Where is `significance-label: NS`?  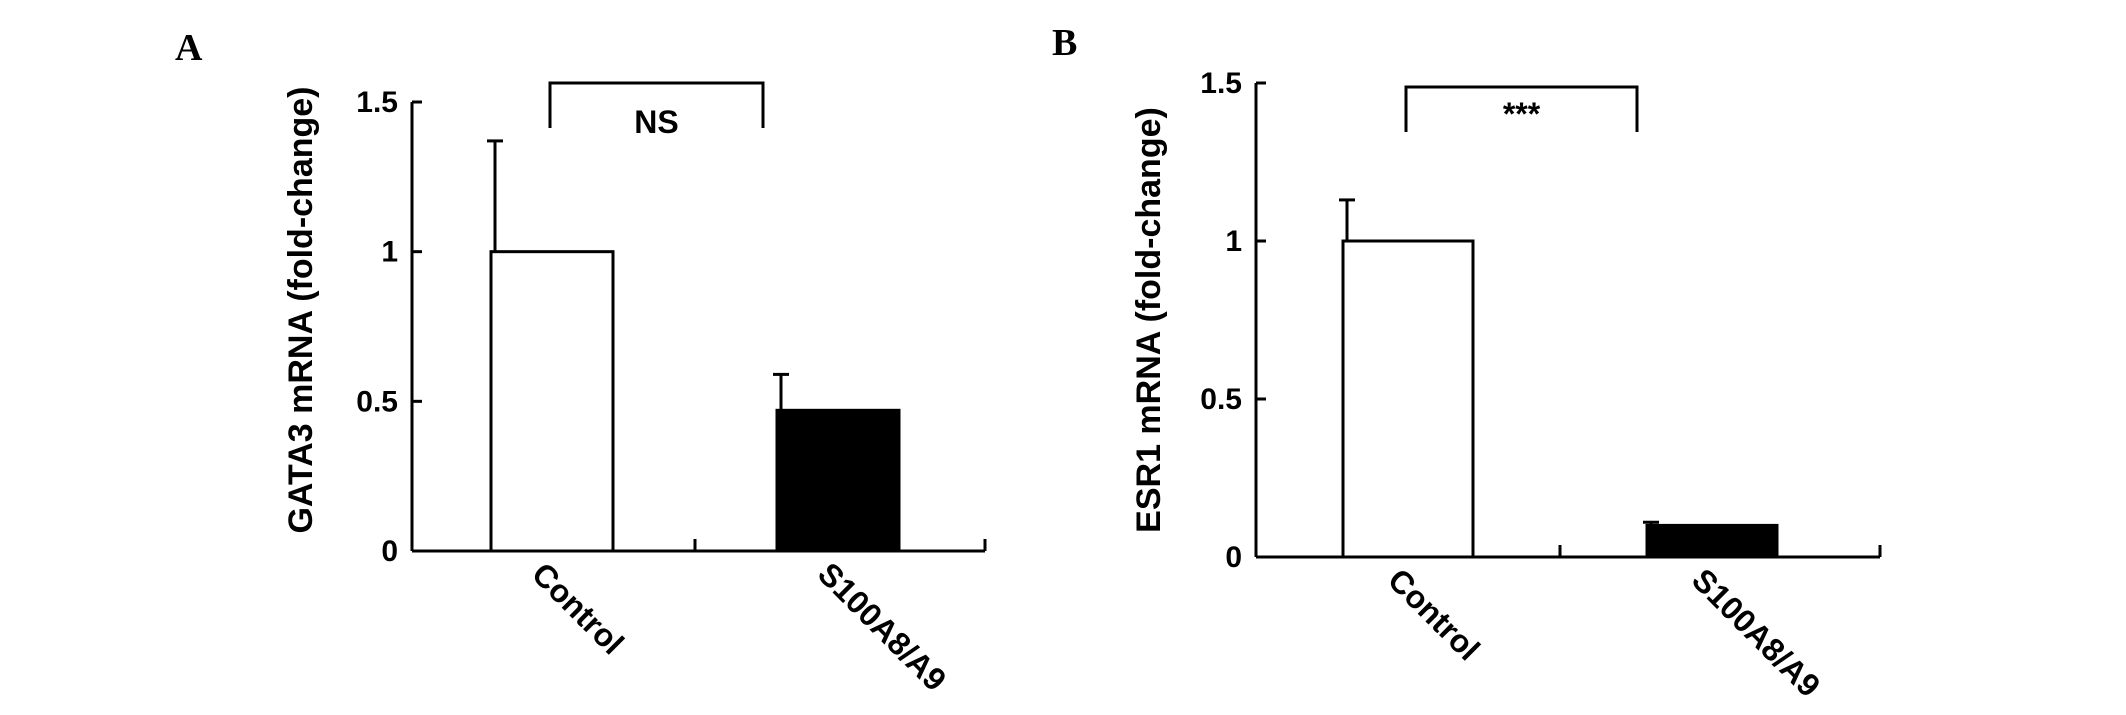 significance-label: NS is located at coordinates (656, 122).